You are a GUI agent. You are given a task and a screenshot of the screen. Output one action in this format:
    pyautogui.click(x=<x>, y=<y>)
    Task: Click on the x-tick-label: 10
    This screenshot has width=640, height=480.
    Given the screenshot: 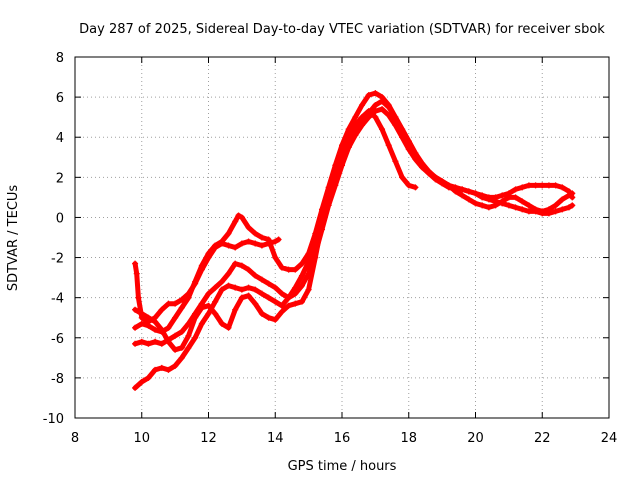 What is the action you would take?
    pyautogui.click(x=141, y=438)
    